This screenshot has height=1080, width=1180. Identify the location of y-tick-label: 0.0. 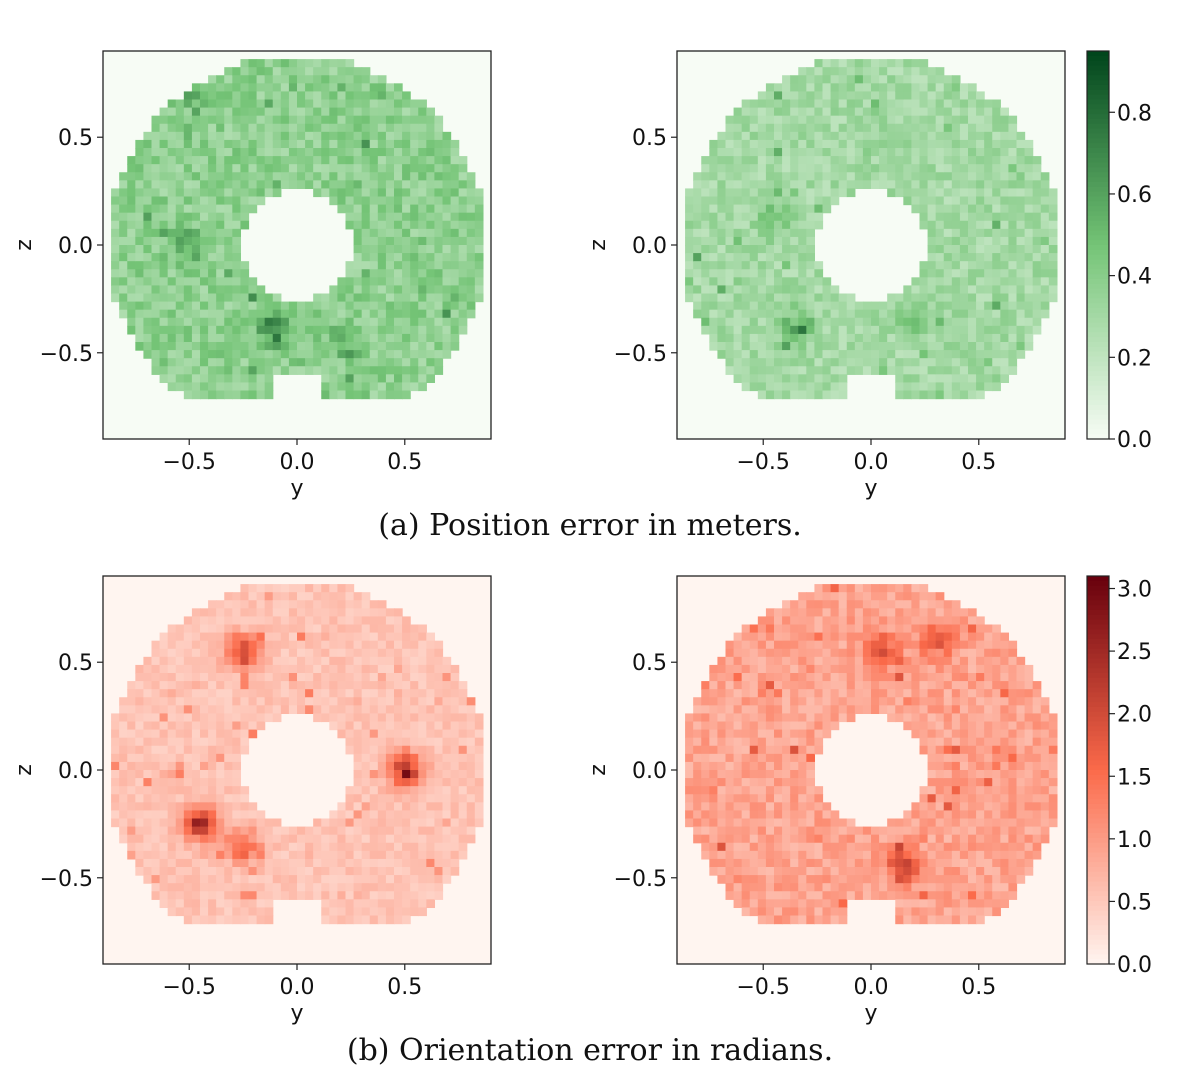
(75, 771).